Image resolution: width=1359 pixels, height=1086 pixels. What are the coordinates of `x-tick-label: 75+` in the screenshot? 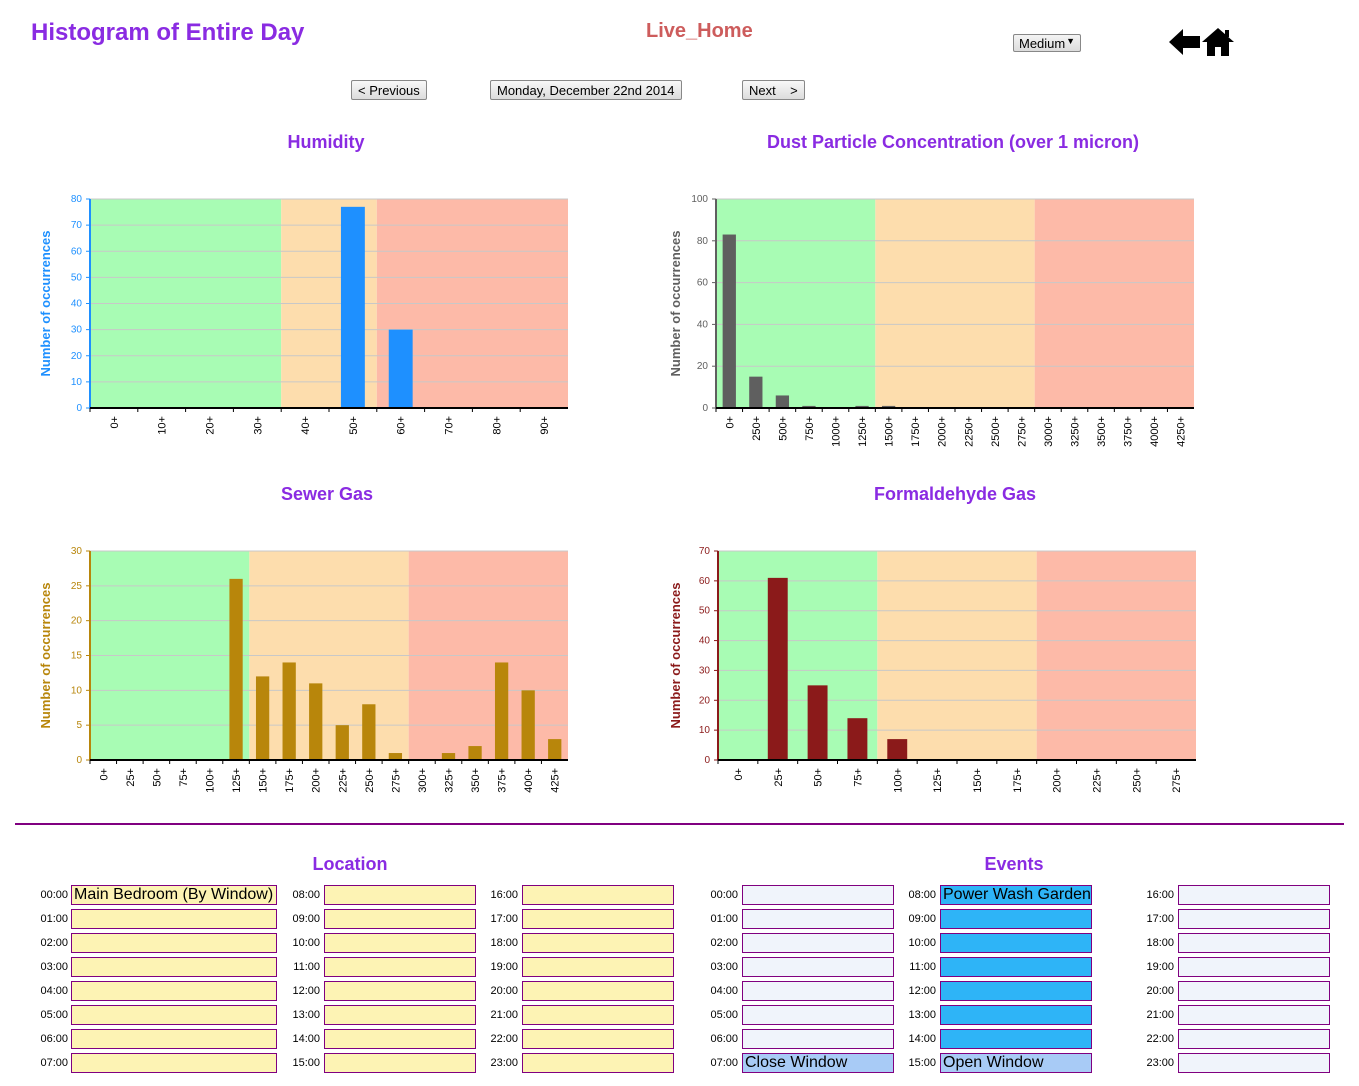 It's located at (184, 777).